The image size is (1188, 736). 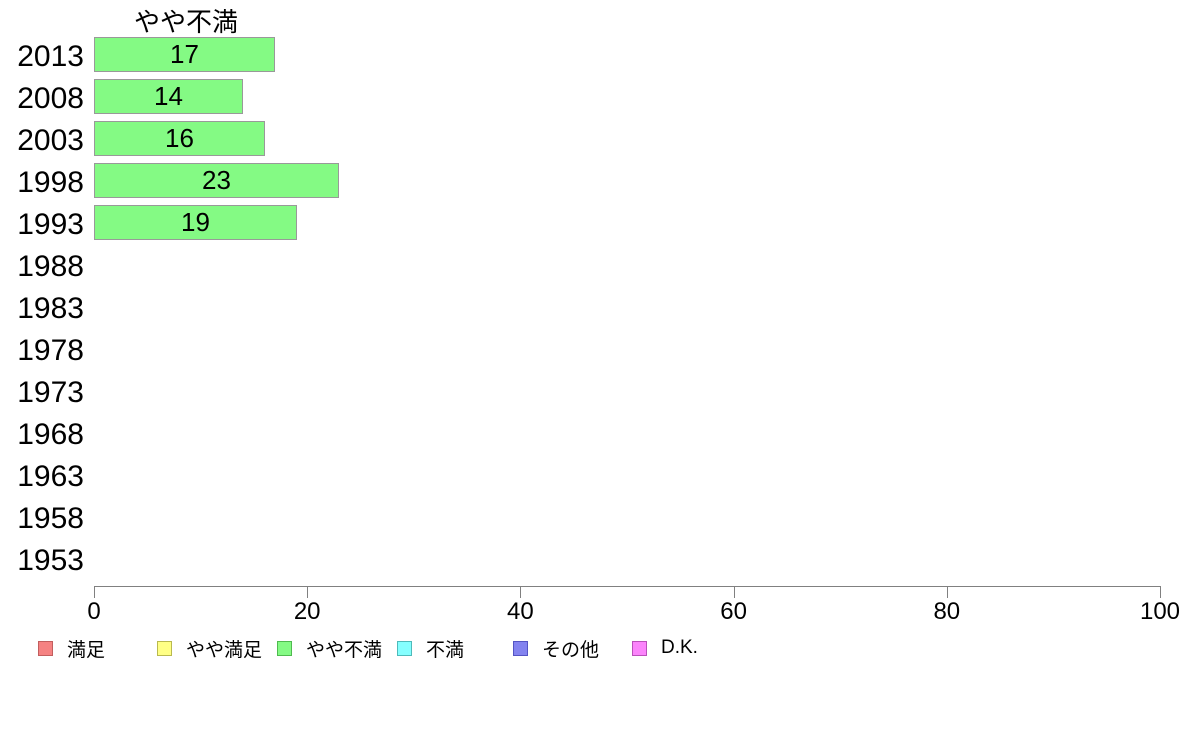 What do you see at coordinates (50, 392) in the screenshot?
I see `y-axis-label: 1973` at bounding box center [50, 392].